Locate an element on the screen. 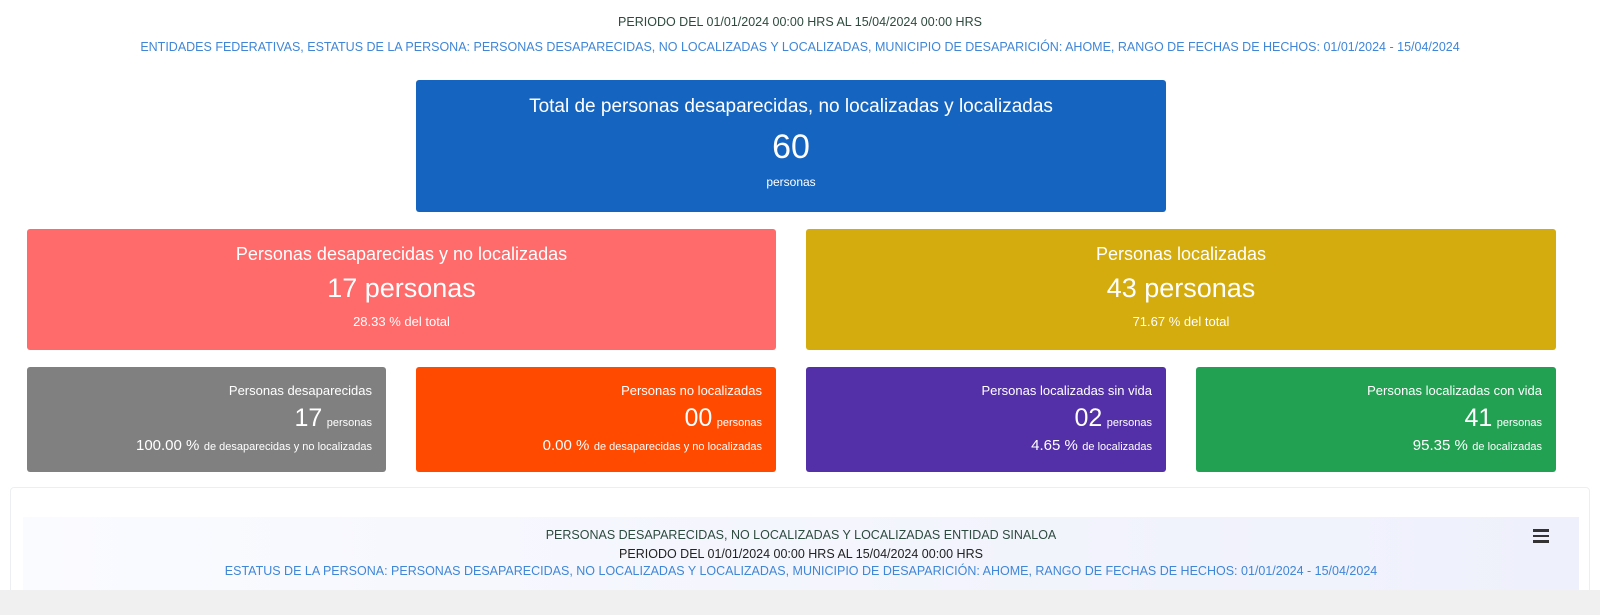 The height and width of the screenshot is (615, 1600). menu-button is located at coordinates (1541, 537).